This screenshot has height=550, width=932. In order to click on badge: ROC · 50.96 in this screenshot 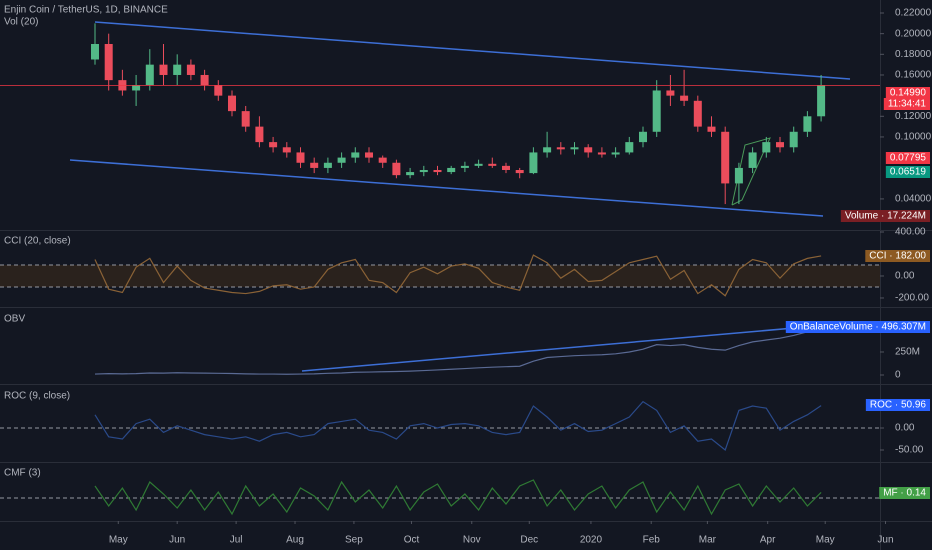, I will do `click(897, 405)`.